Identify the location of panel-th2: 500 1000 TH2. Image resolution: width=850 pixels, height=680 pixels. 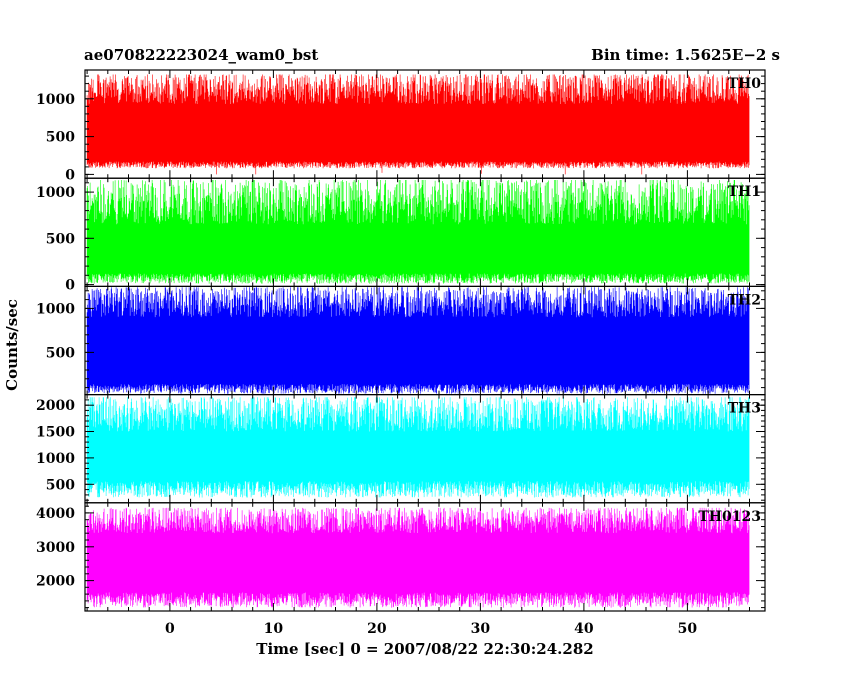
(401, 340).